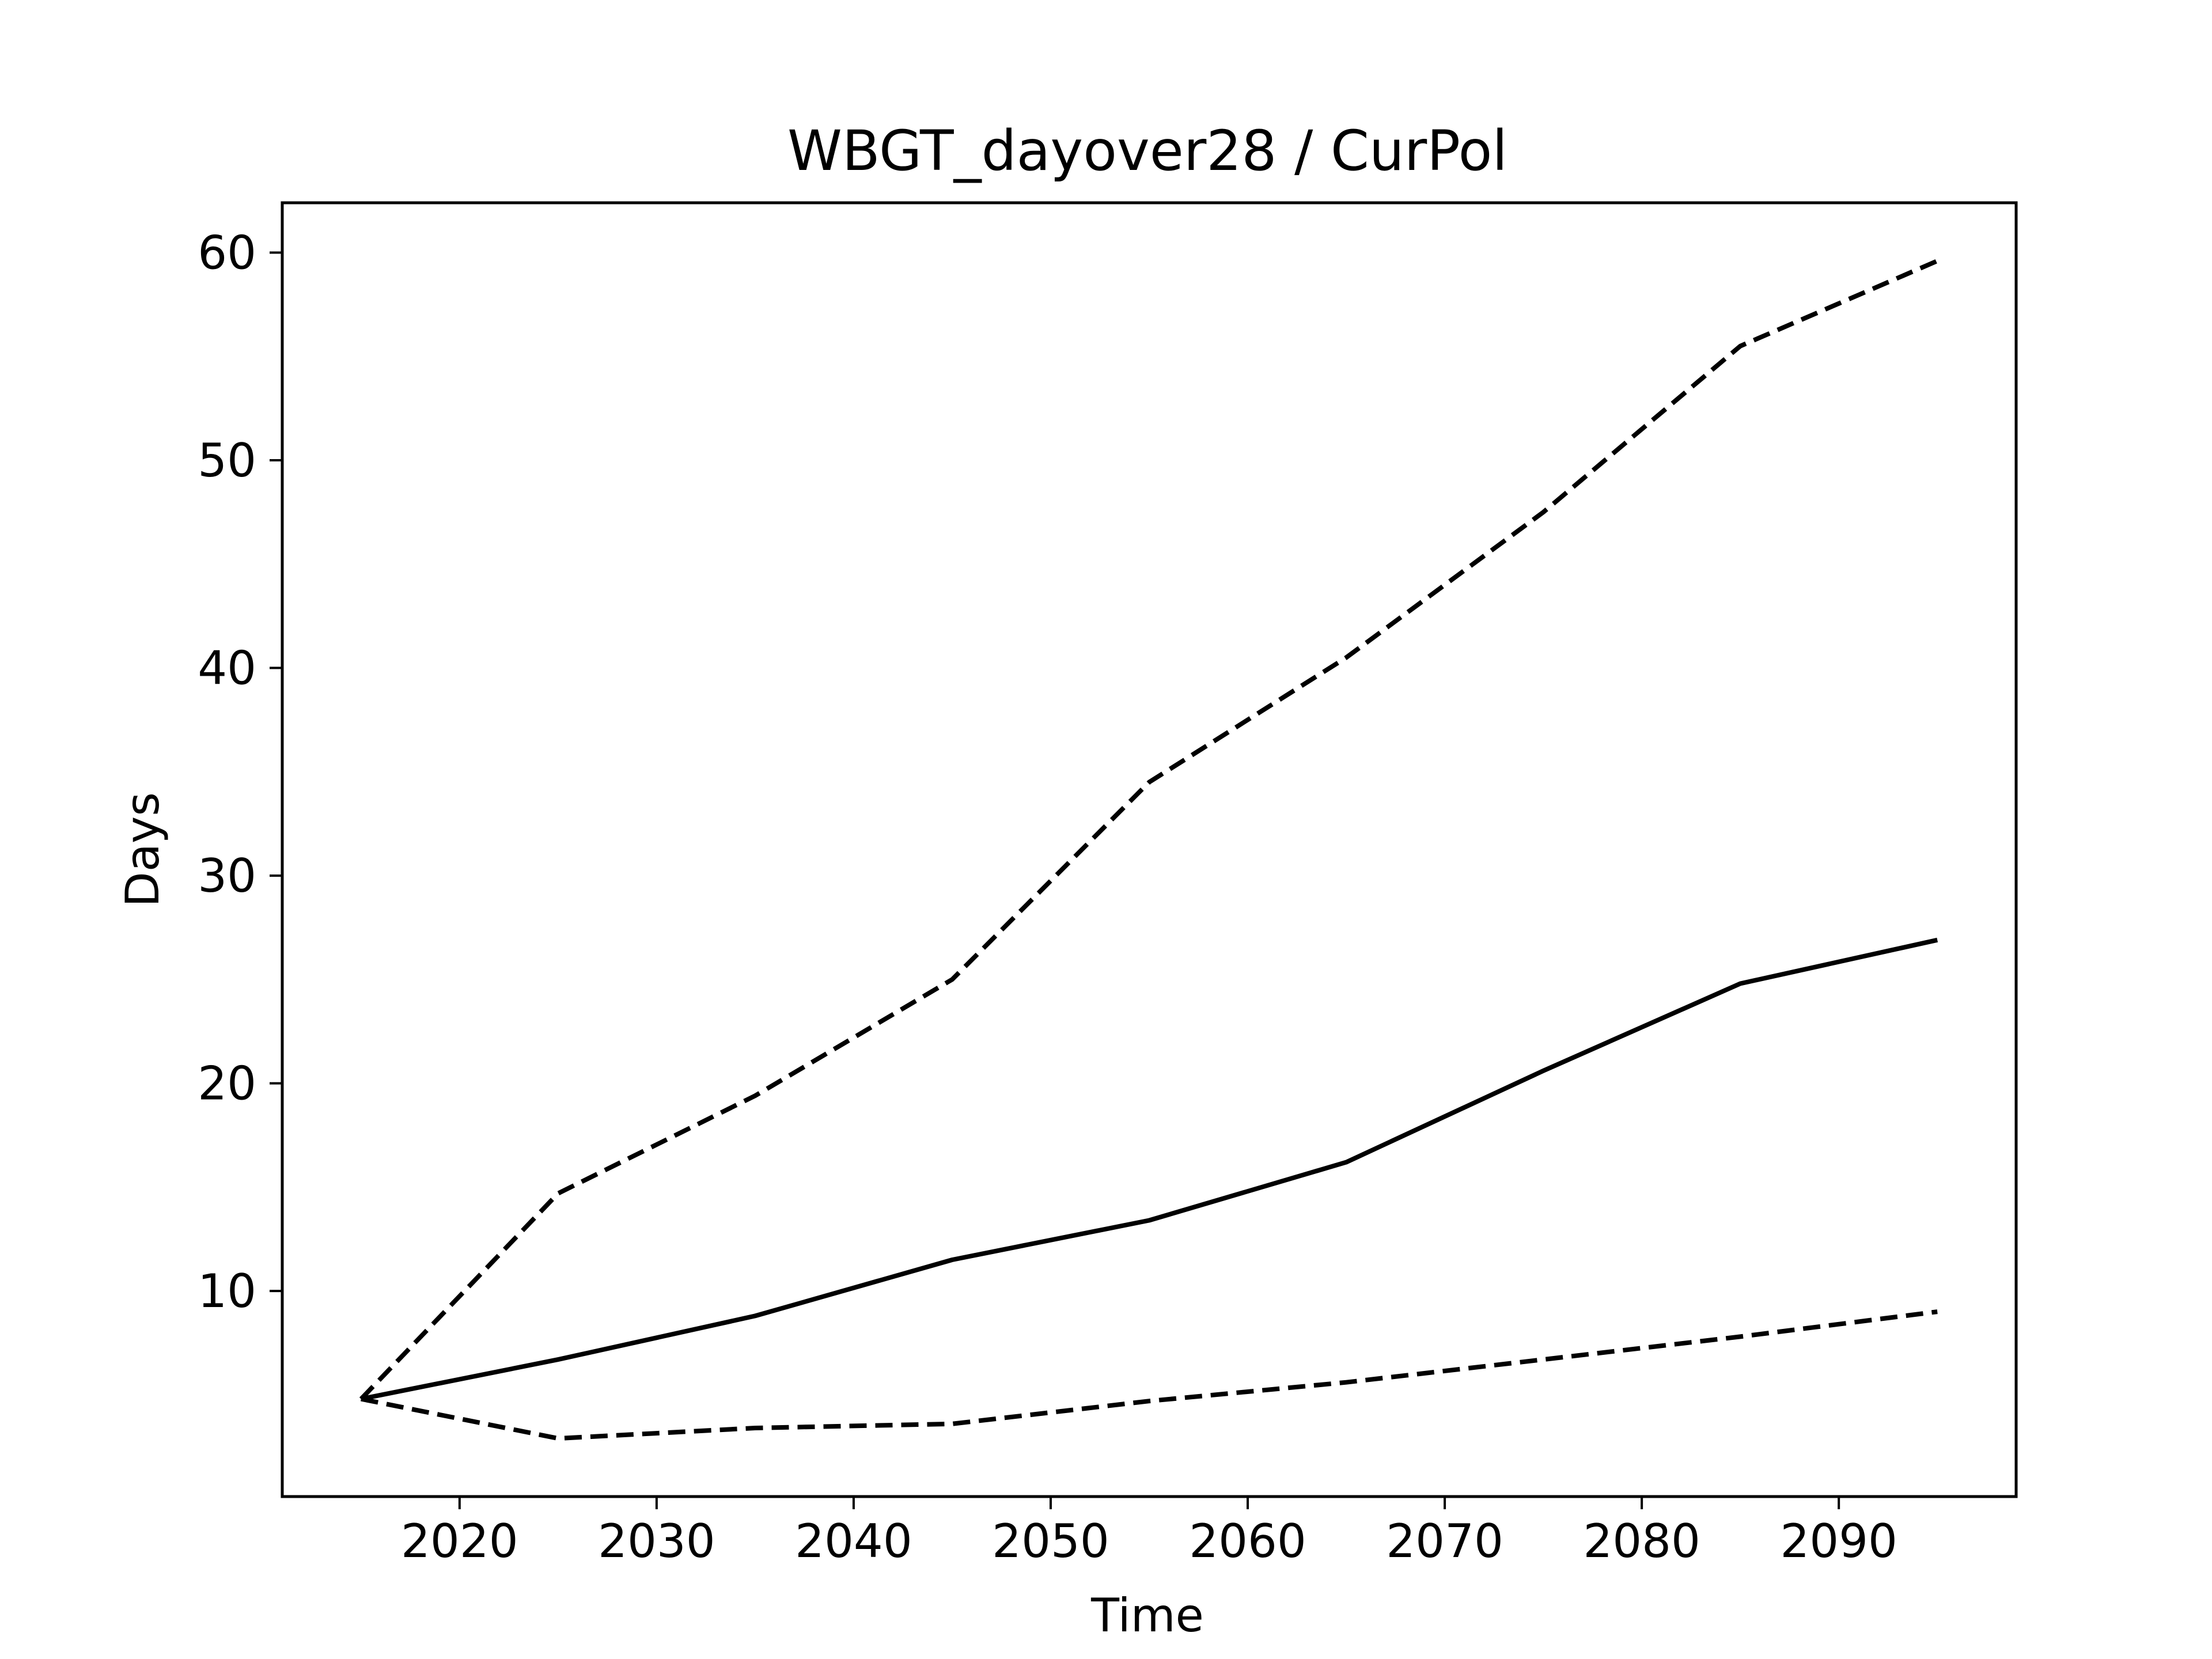 The height and width of the screenshot is (1659, 2212). What do you see at coordinates (227, 460) in the screenshot?
I see `y-tick-label: 50` at bounding box center [227, 460].